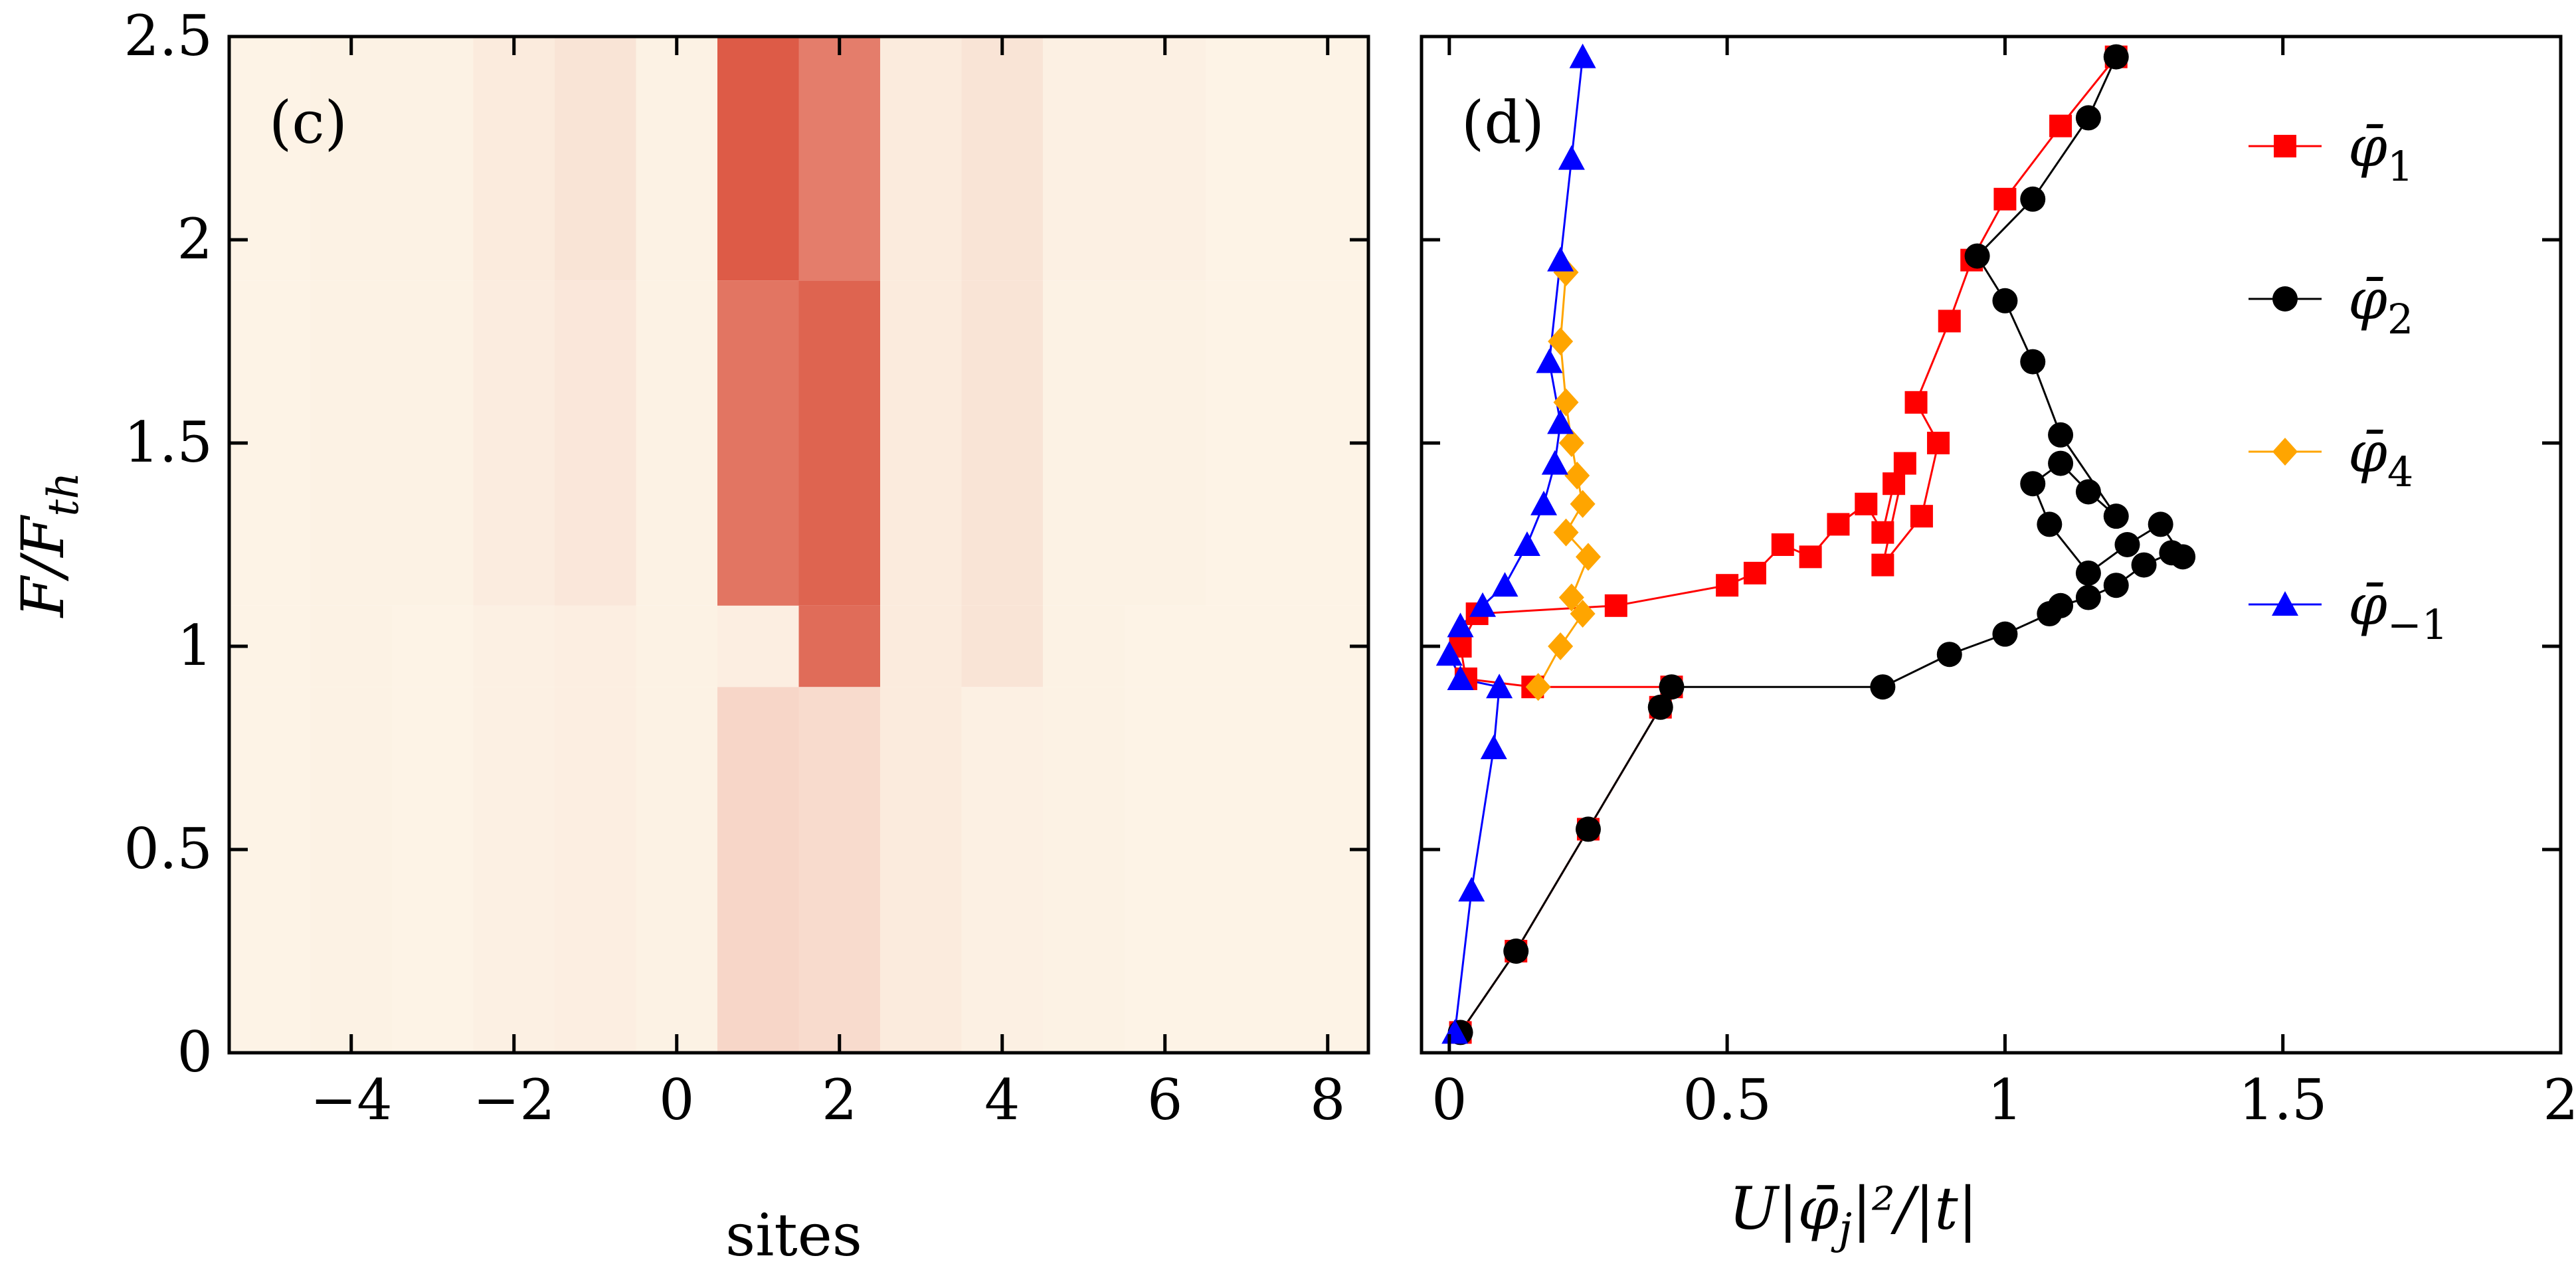 The image size is (2576, 1262). I want to click on heatmap-x-tick-label: 8, so click(1327, 1099).